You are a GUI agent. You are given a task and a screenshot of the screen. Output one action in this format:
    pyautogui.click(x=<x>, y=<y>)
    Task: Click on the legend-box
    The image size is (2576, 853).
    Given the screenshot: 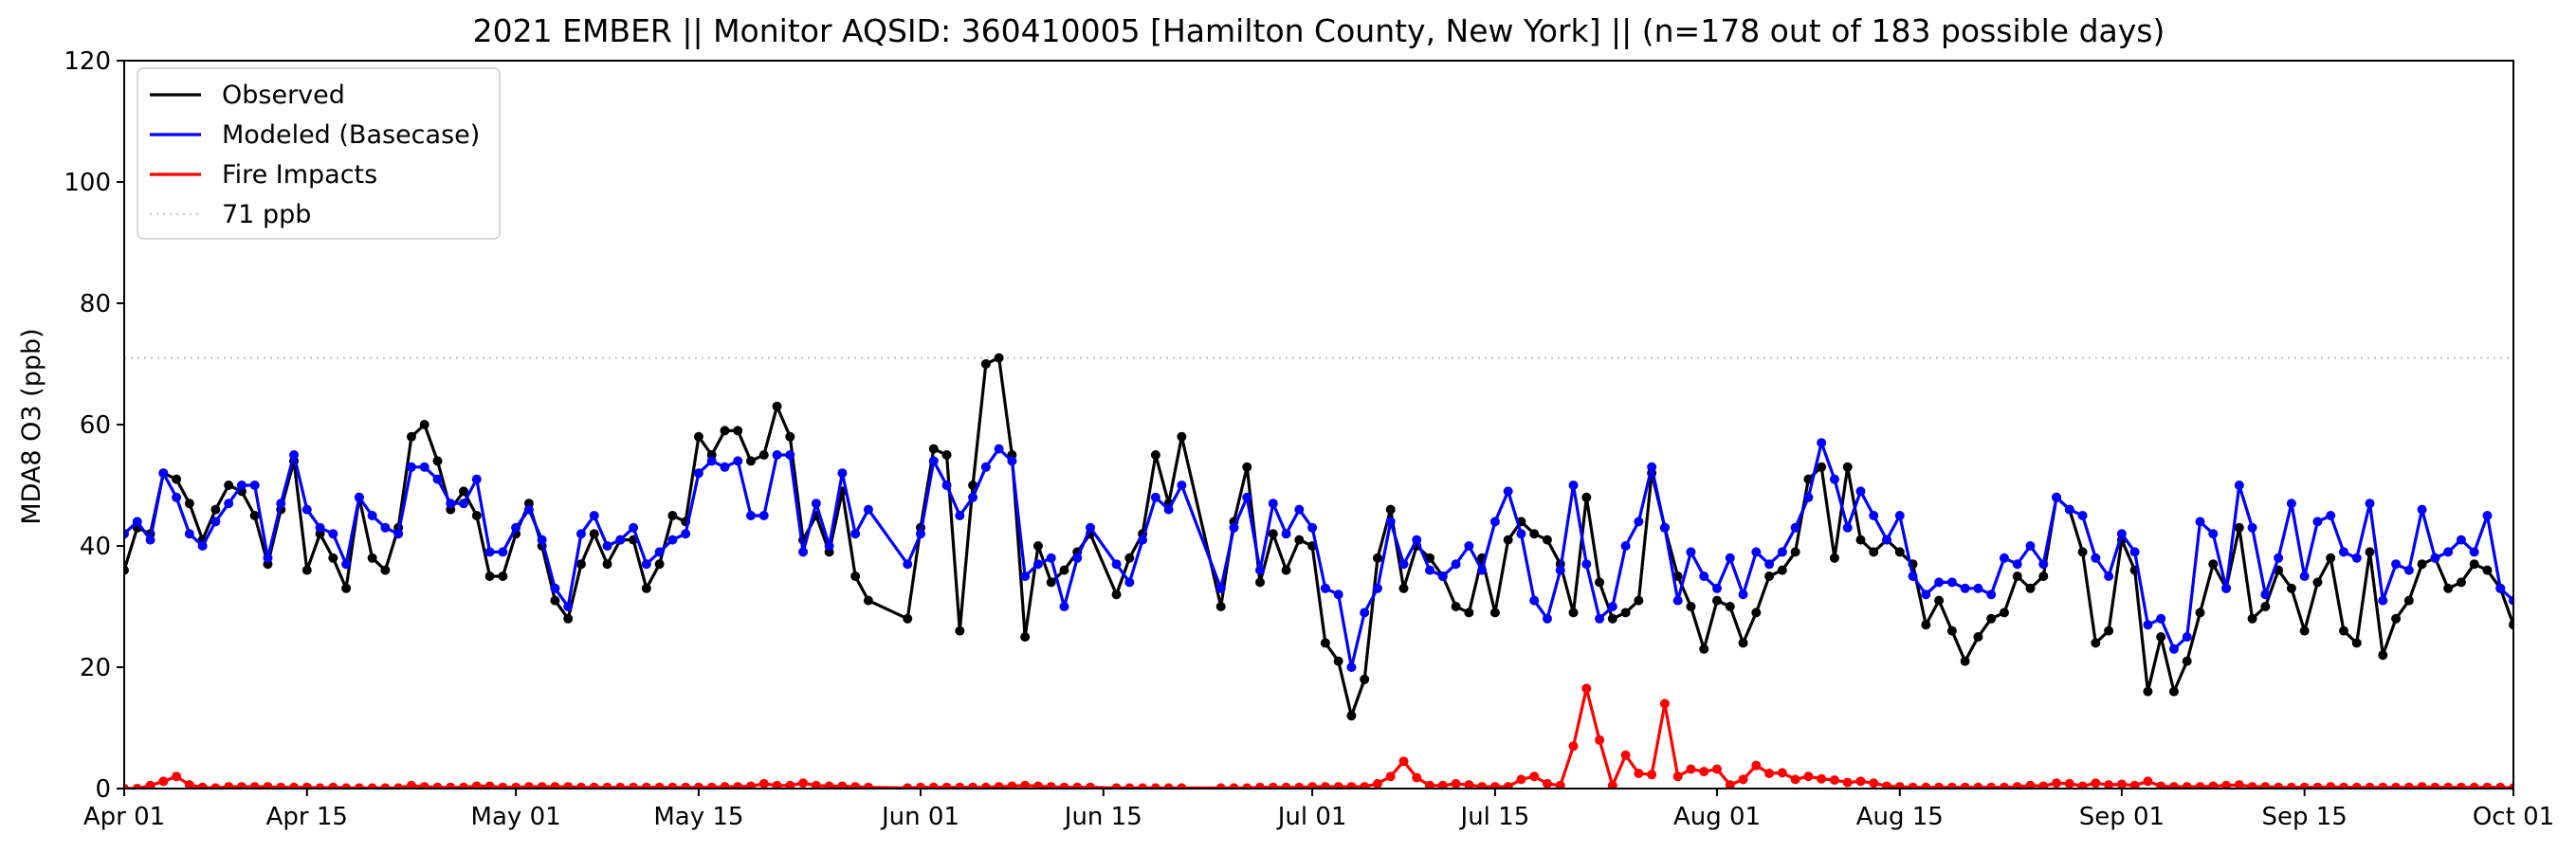 What is the action you would take?
    pyautogui.click(x=319, y=153)
    